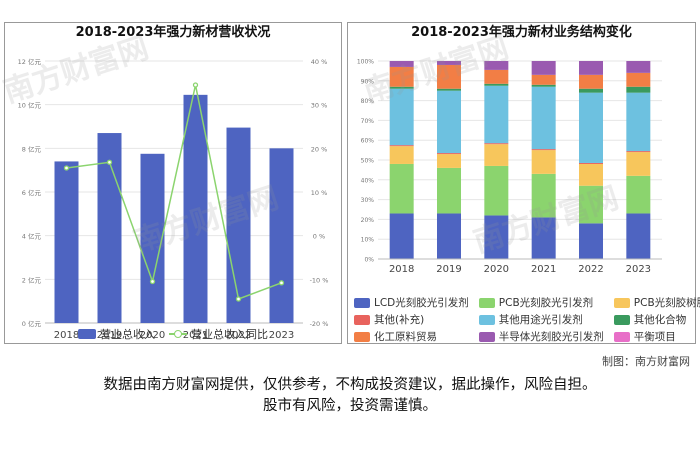  I want to click on legend-item: 其他(补充), so click(411, 319).